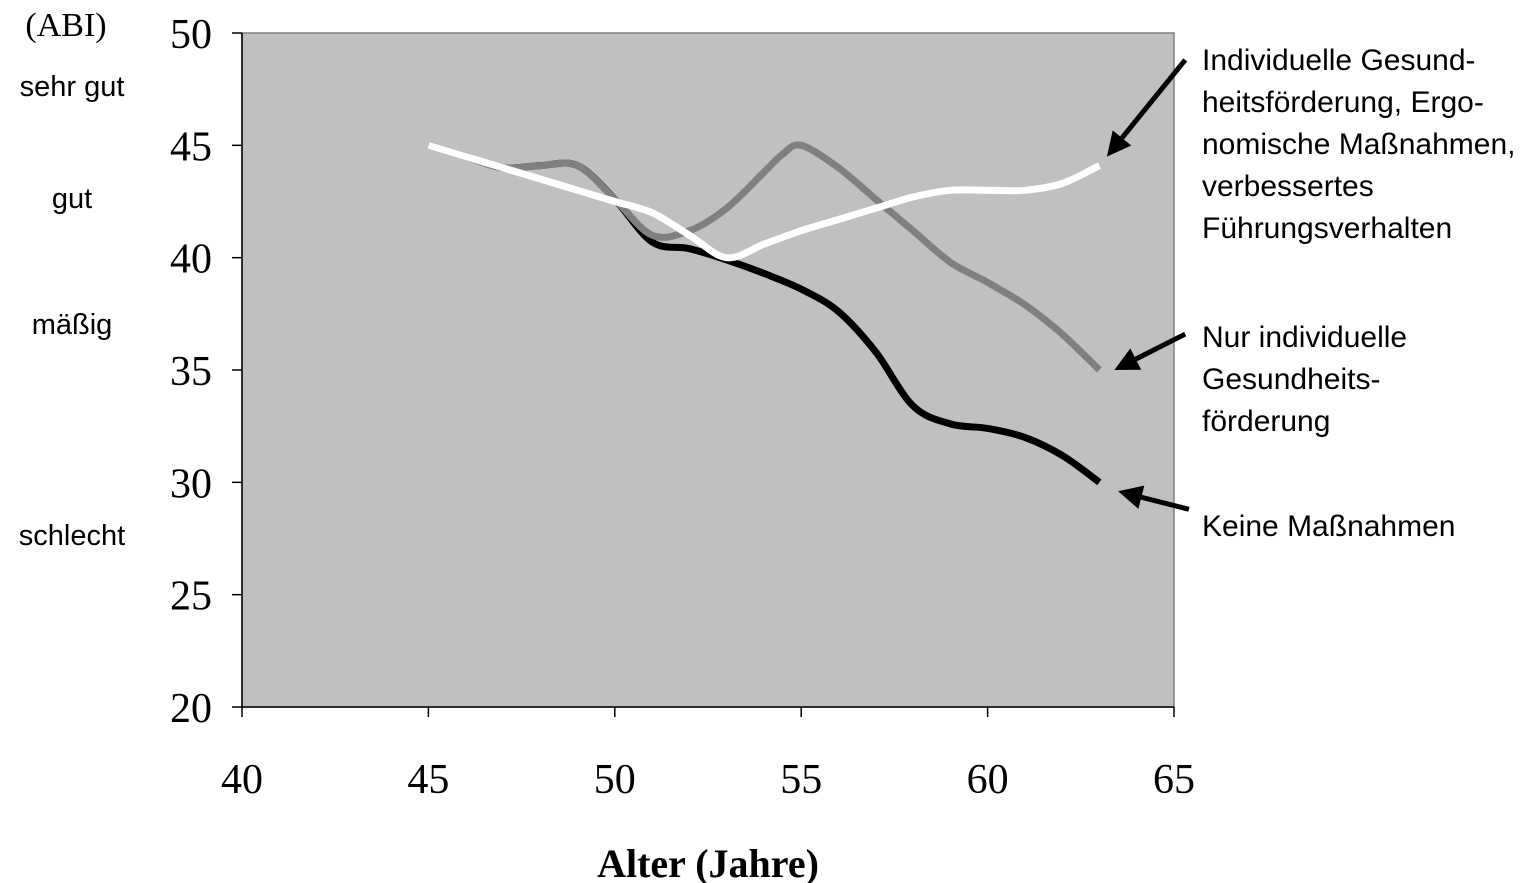 The image size is (1533, 883). What do you see at coordinates (764, 201) in the screenshot?
I see `series-line-kombiniert` at bounding box center [764, 201].